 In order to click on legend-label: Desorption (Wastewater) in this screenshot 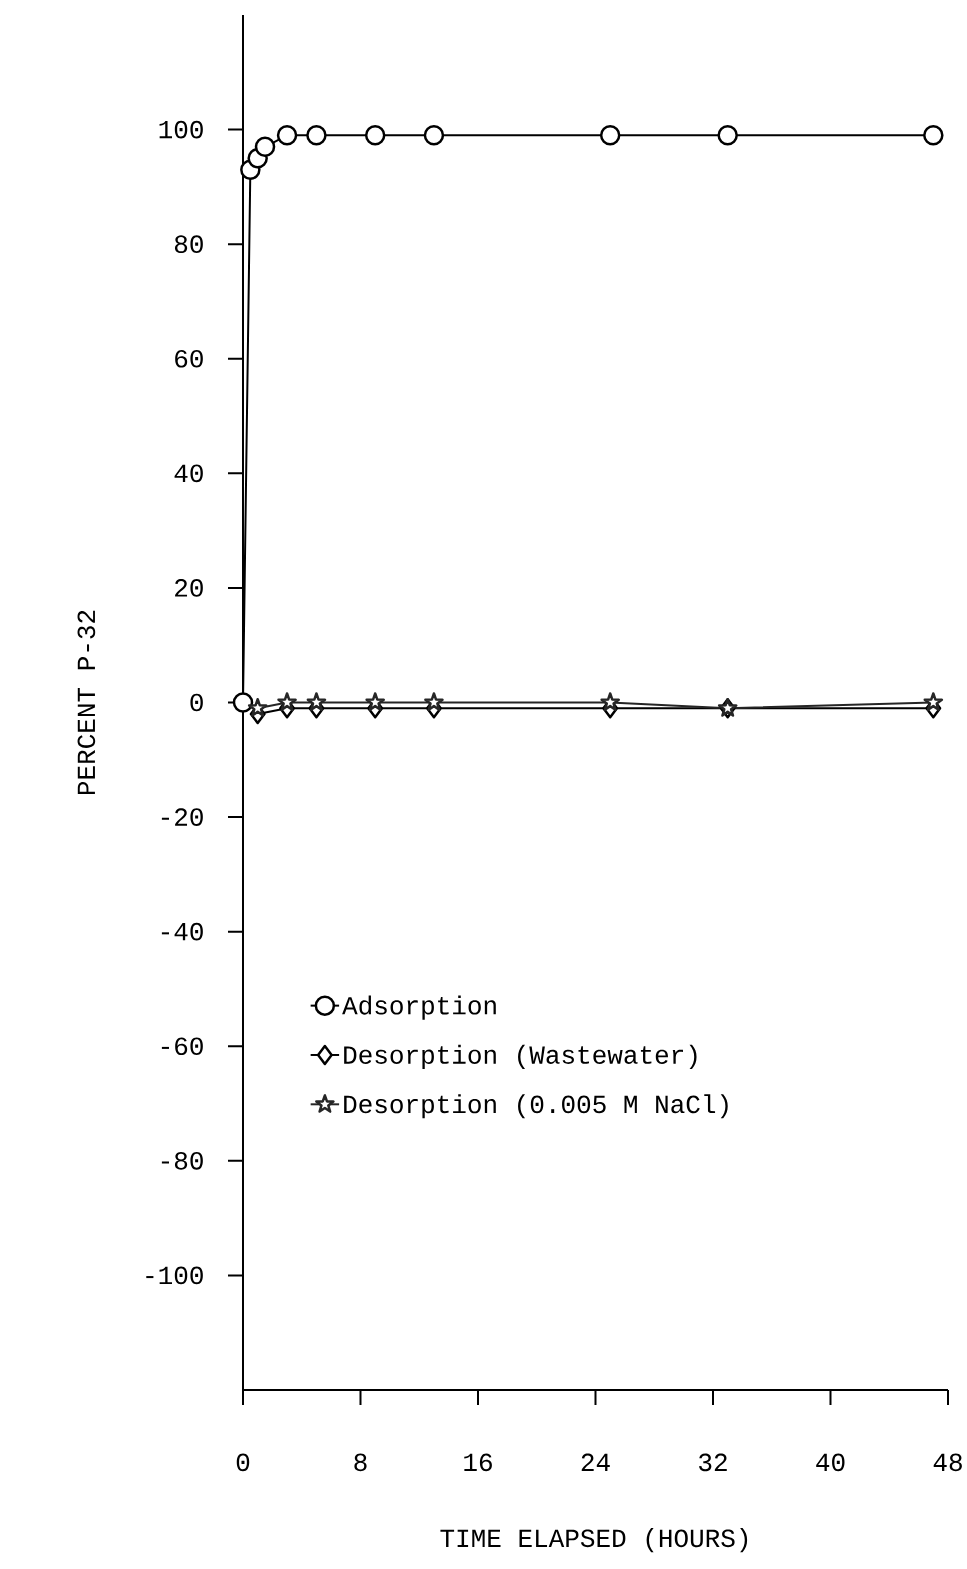, I will do `click(520, 1057)`.